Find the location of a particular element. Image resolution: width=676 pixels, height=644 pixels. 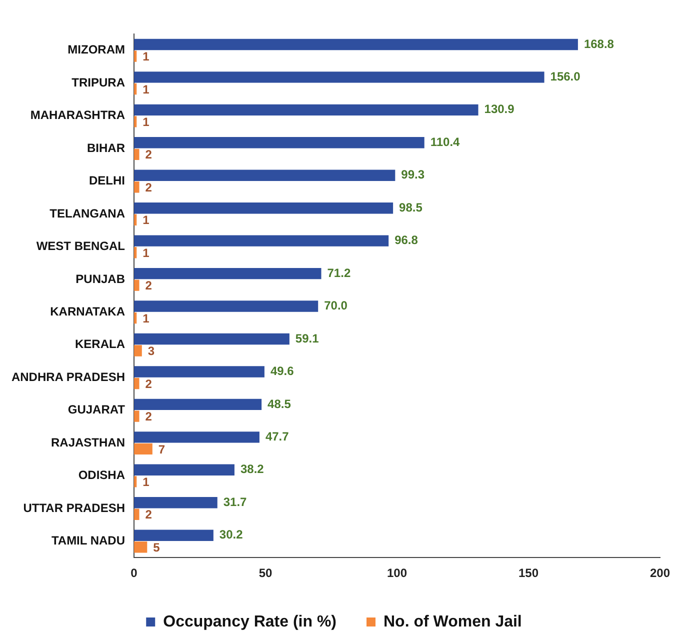

data-label: 156.0 is located at coordinates (565, 77).